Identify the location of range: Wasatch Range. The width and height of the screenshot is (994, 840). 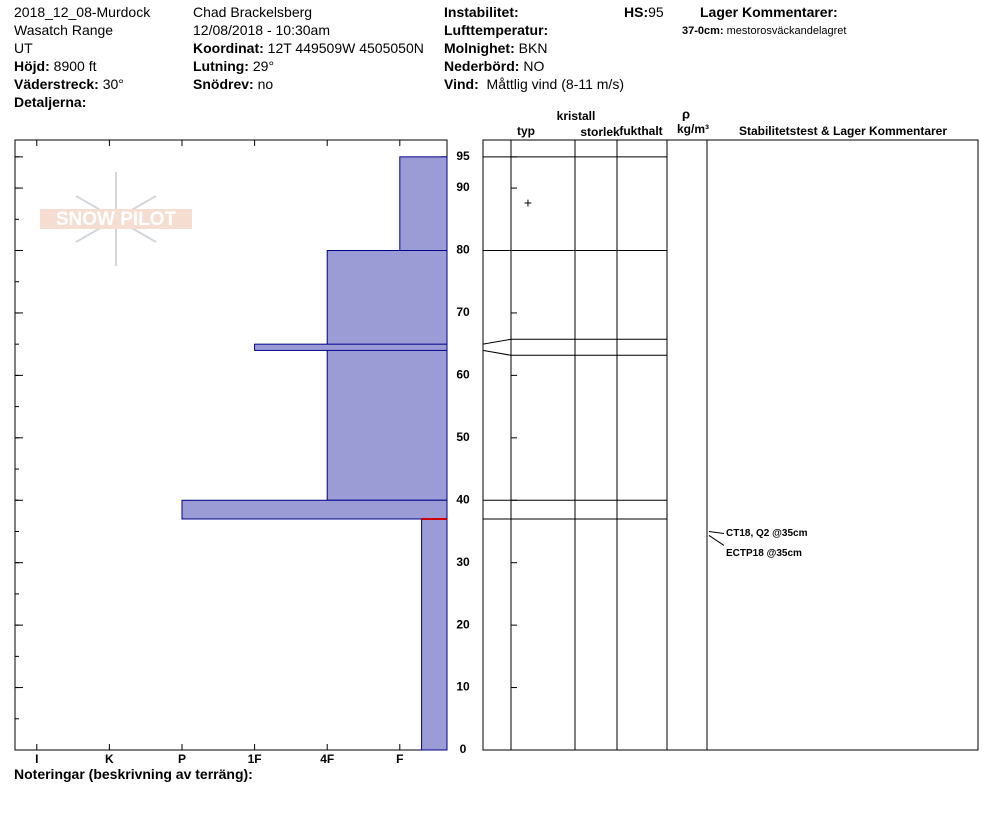
(64, 30).